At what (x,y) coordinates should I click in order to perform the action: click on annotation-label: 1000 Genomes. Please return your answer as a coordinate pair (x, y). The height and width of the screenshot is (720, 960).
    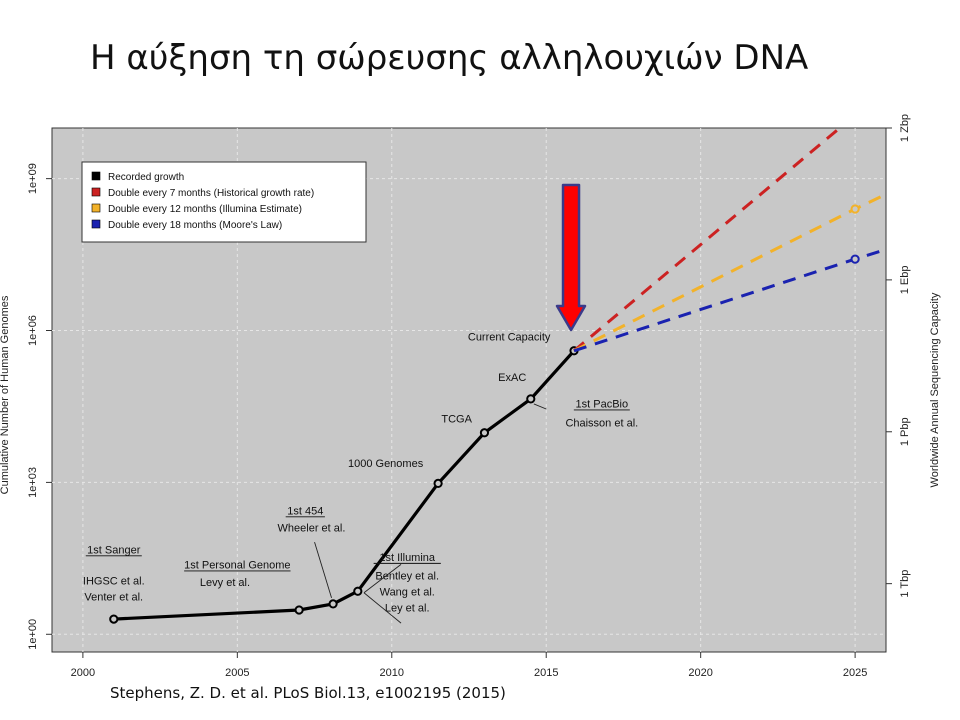
    Looking at the image, I should click on (386, 464).